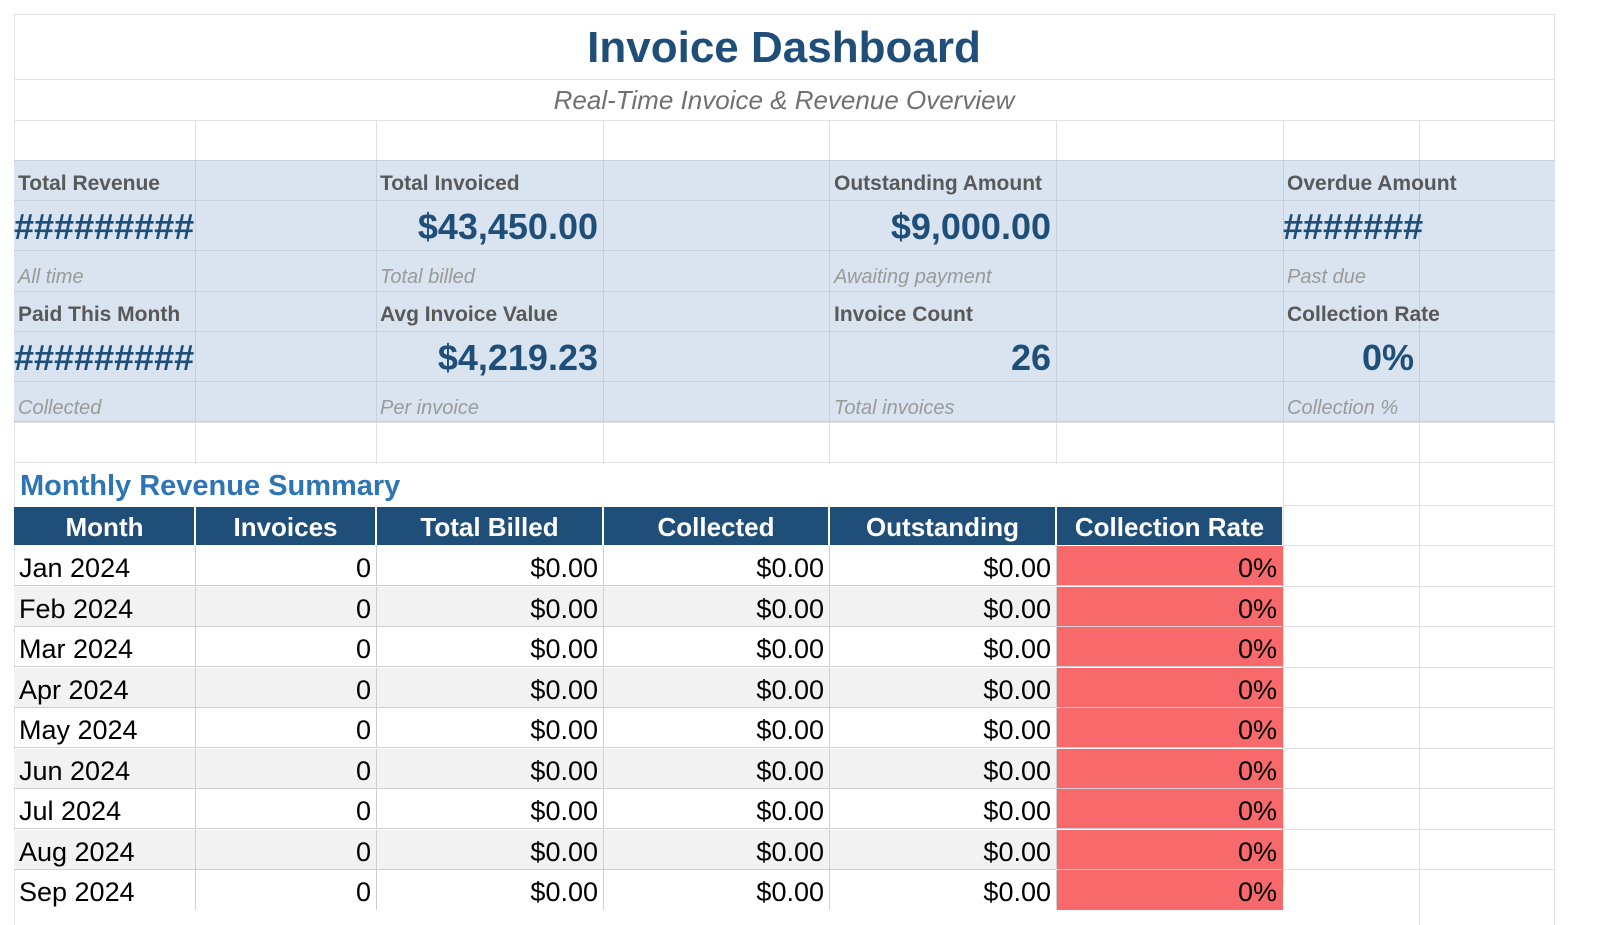 The height and width of the screenshot is (925, 1600). What do you see at coordinates (716, 526) in the screenshot?
I see `column-header-collected: Collected` at bounding box center [716, 526].